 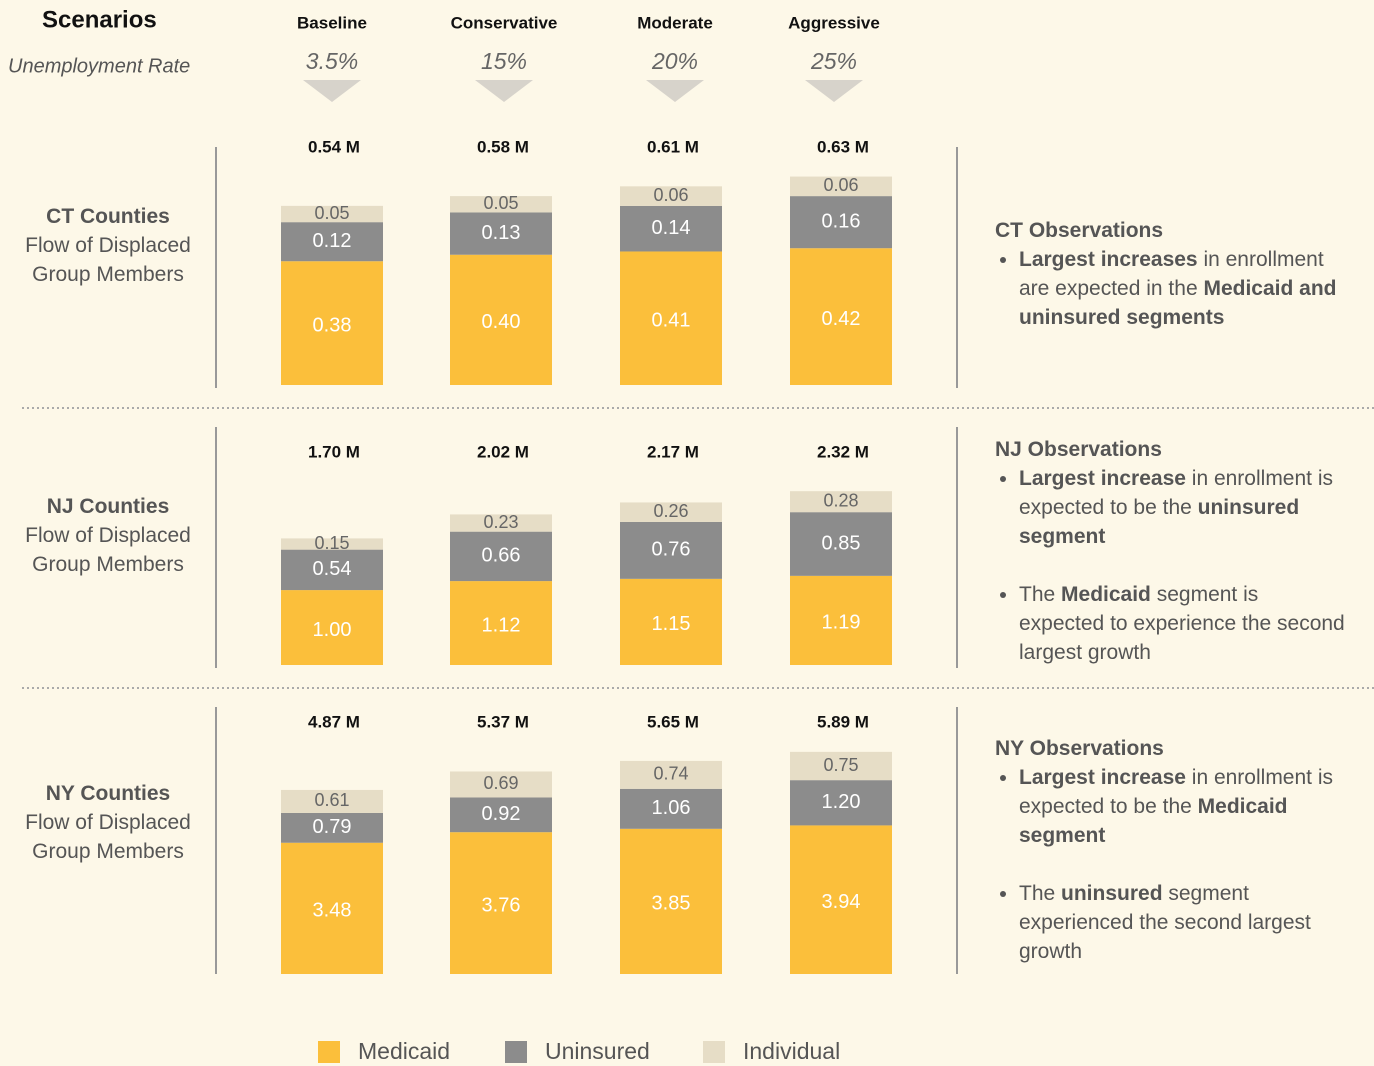 What do you see at coordinates (1079, 748) in the screenshot?
I see `observations-title: NY Observations` at bounding box center [1079, 748].